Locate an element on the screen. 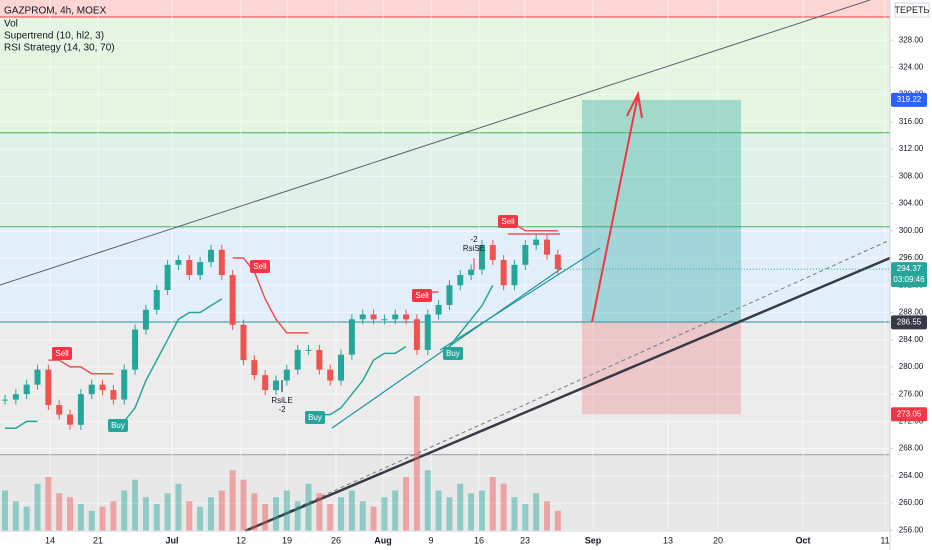 This screenshot has height=550, width=932. price-tag-label: 286.55 is located at coordinates (909, 321).